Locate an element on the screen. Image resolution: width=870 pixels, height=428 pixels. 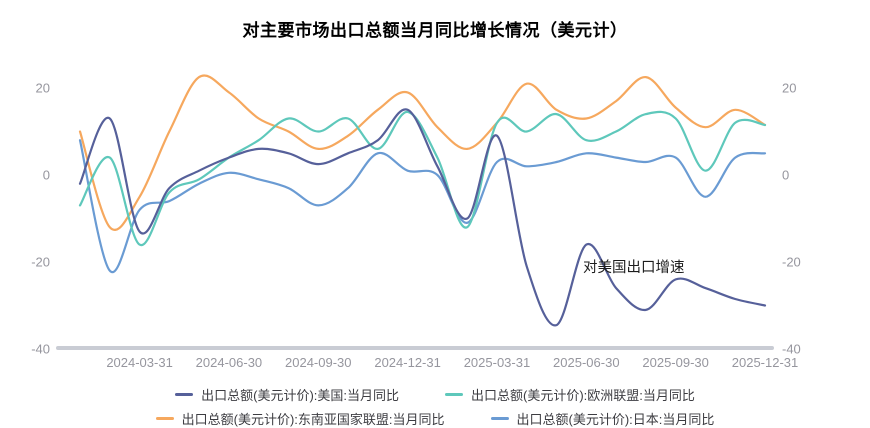
y-axis-tick-label-right: 20 is located at coordinates (789, 88).